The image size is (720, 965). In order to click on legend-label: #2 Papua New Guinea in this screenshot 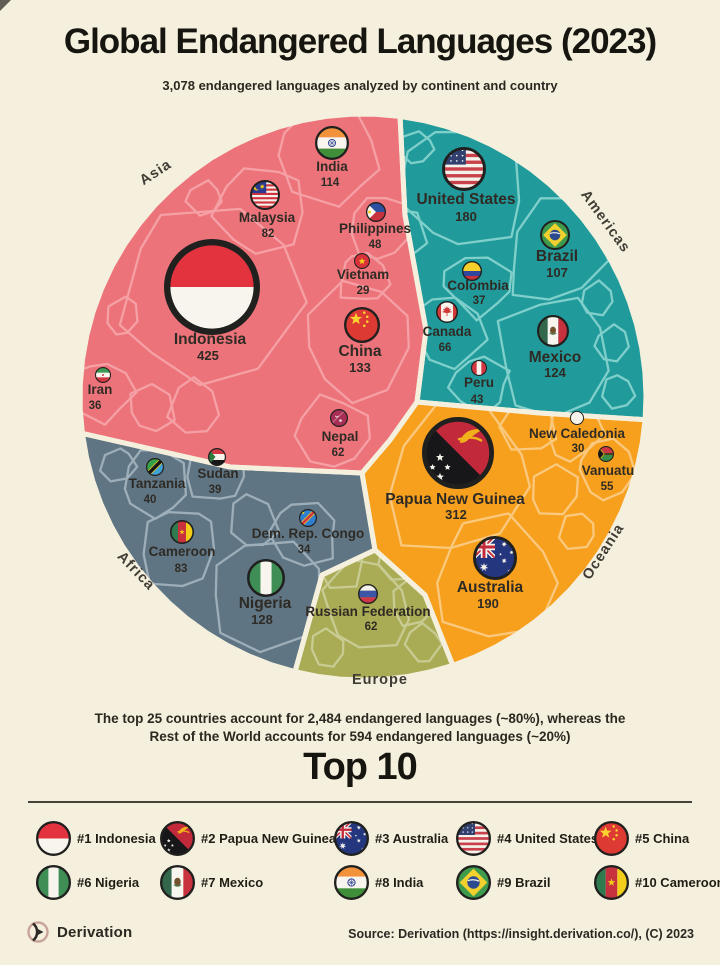, I will do `click(269, 838)`.